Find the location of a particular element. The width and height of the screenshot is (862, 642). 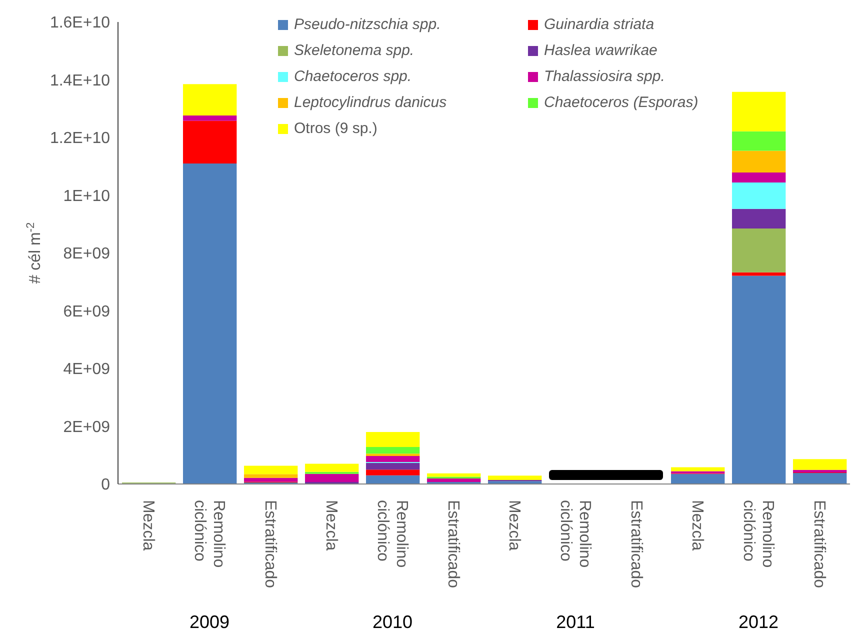

text: 2012 is located at coordinates (758, 622).